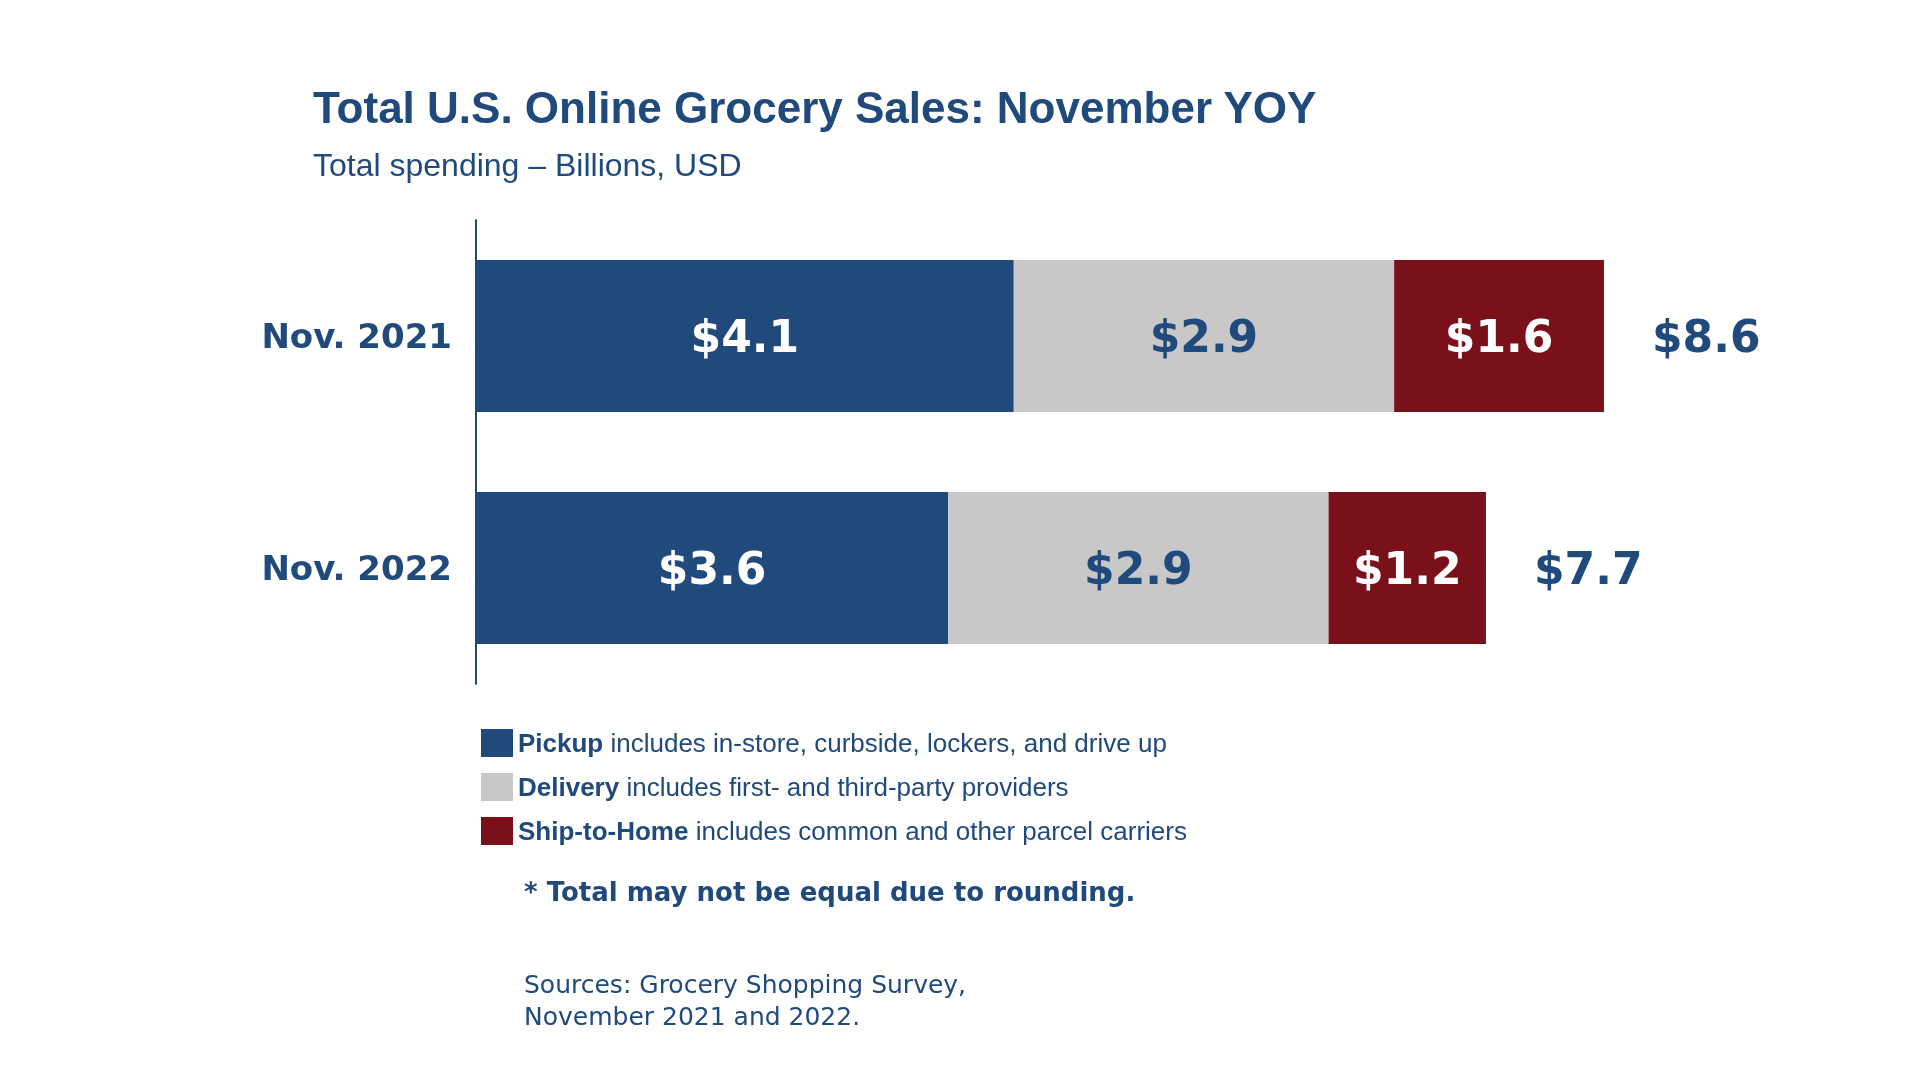  What do you see at coordinates (830, 892) in the screenshot?
I see `text: * Total may not be equal due to rounding.` at bounding box center [830, 892].